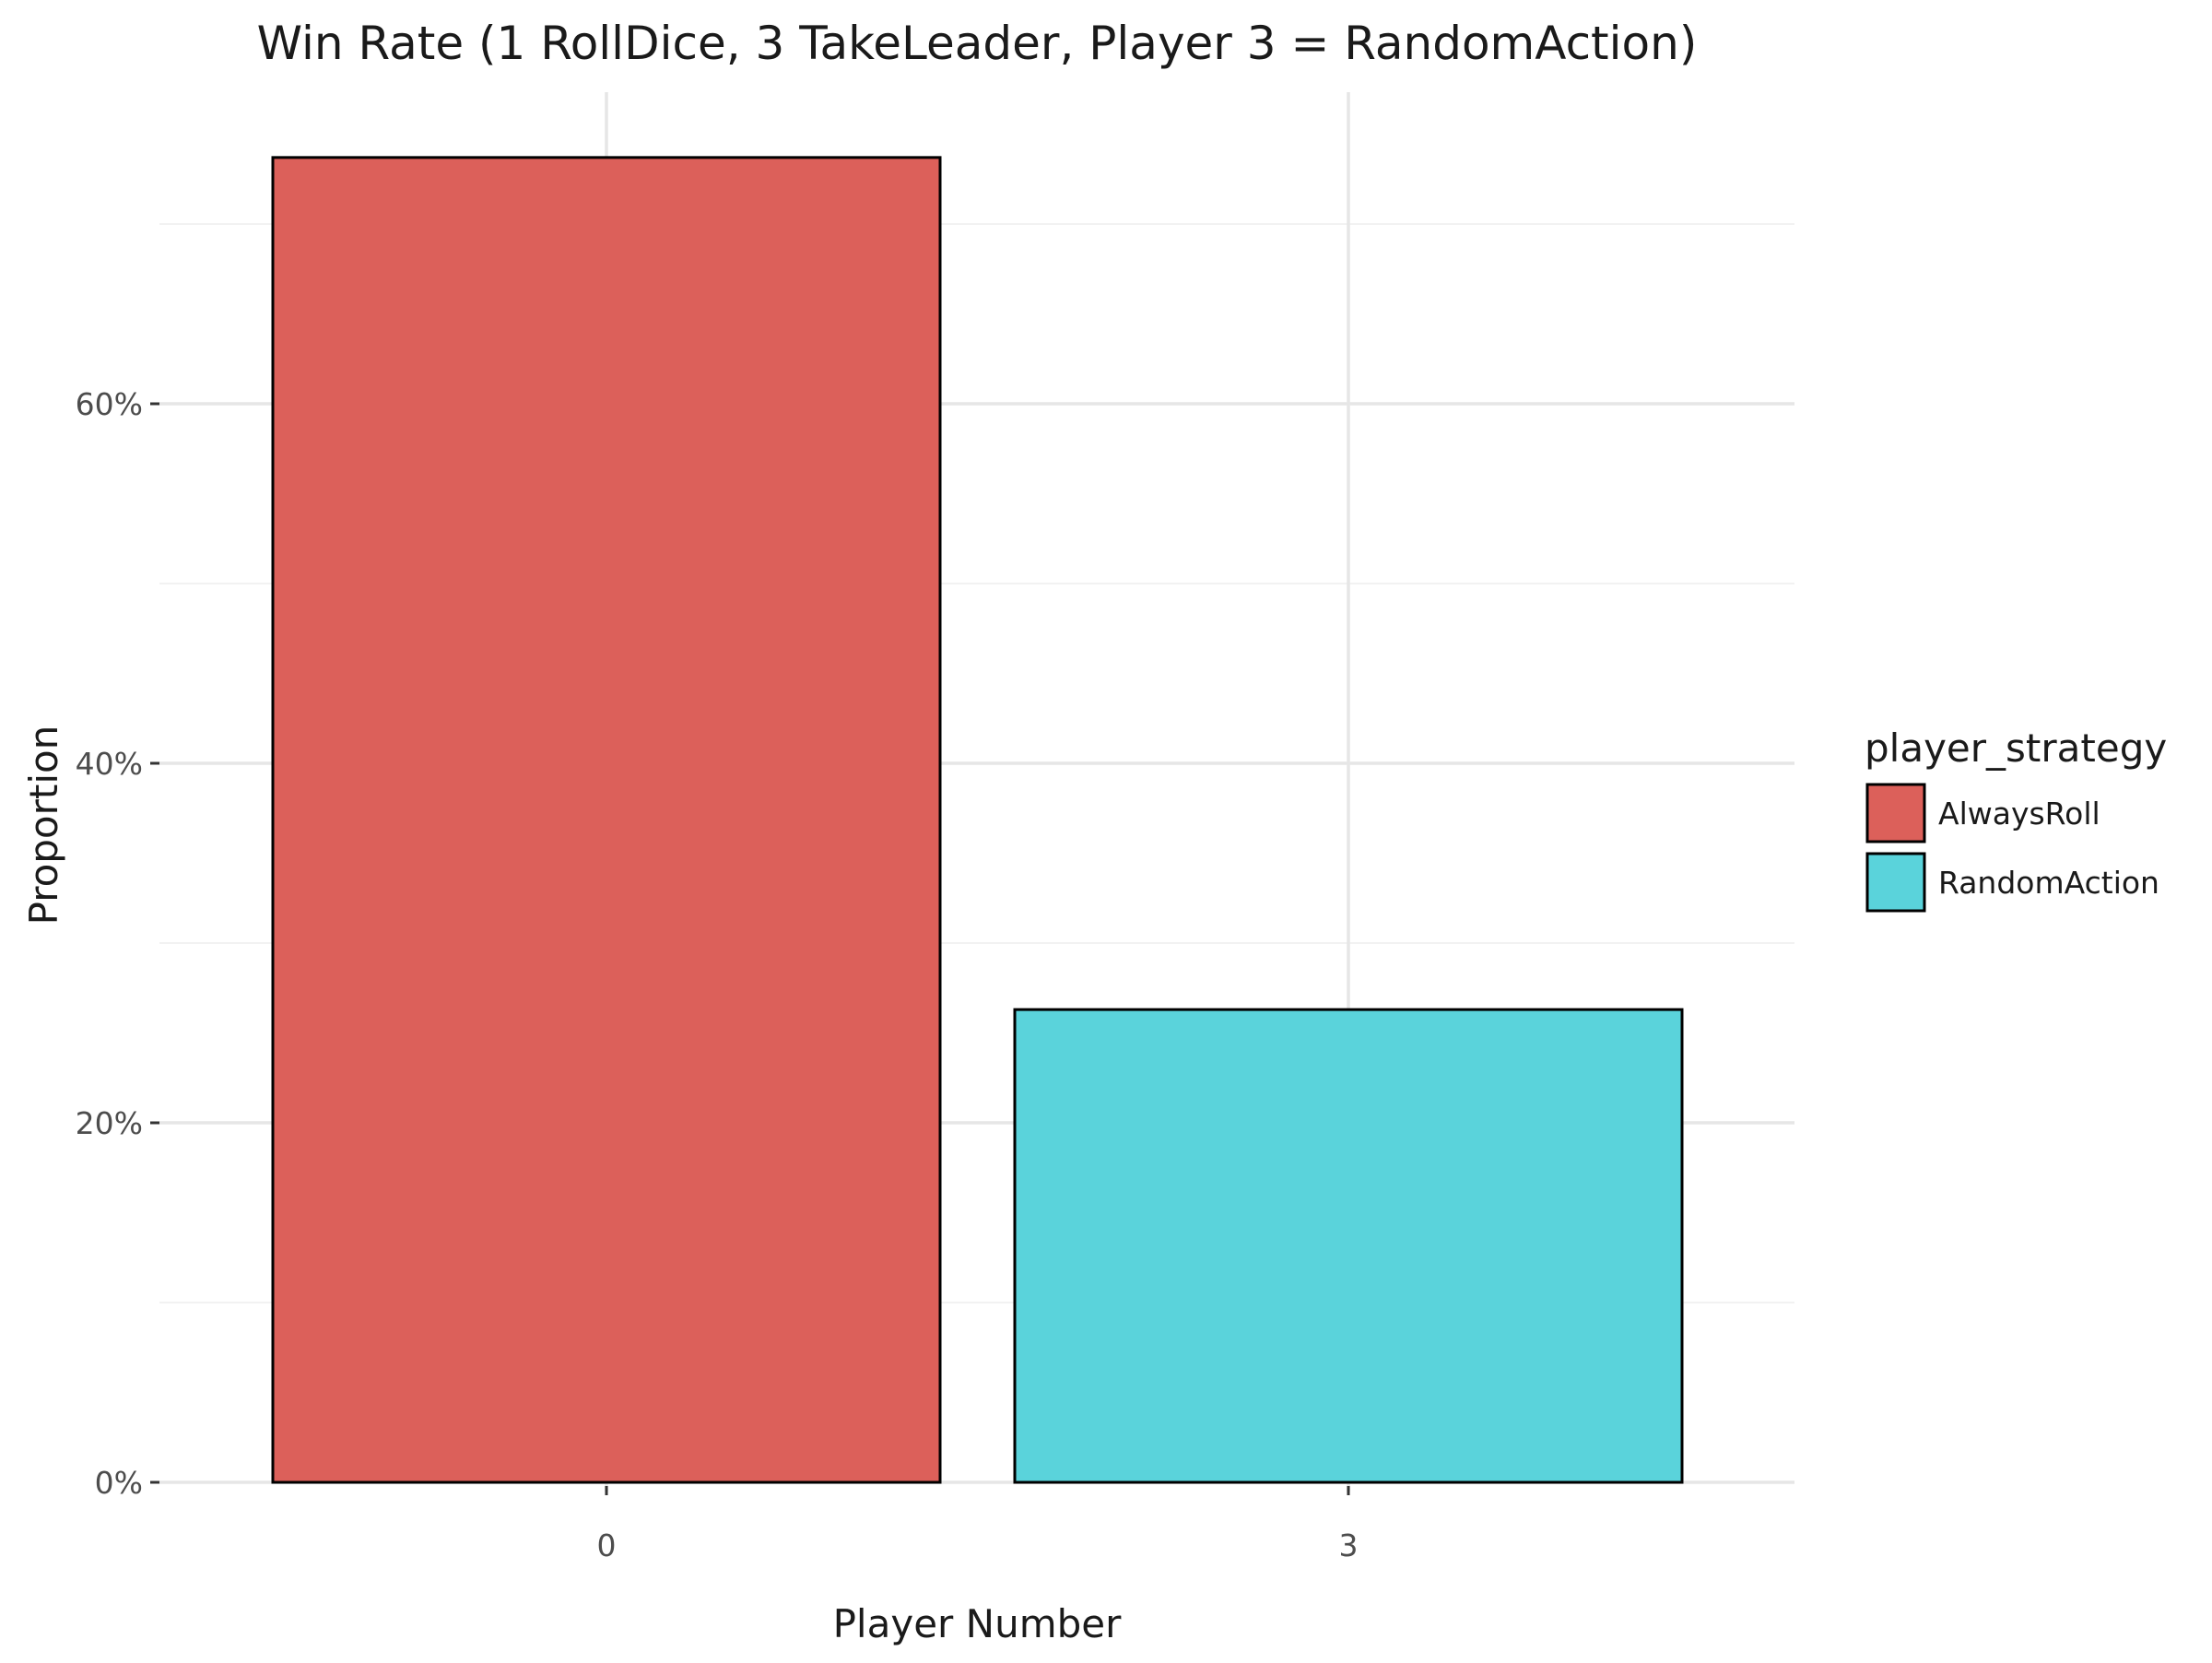 Image resolution: width=2212 pixels, height=1663 pixels. What do you see at coordinates (2048, 883) in the screenshot?
I see `legend-label: RandomAction` at bounding box center [2048, 883].